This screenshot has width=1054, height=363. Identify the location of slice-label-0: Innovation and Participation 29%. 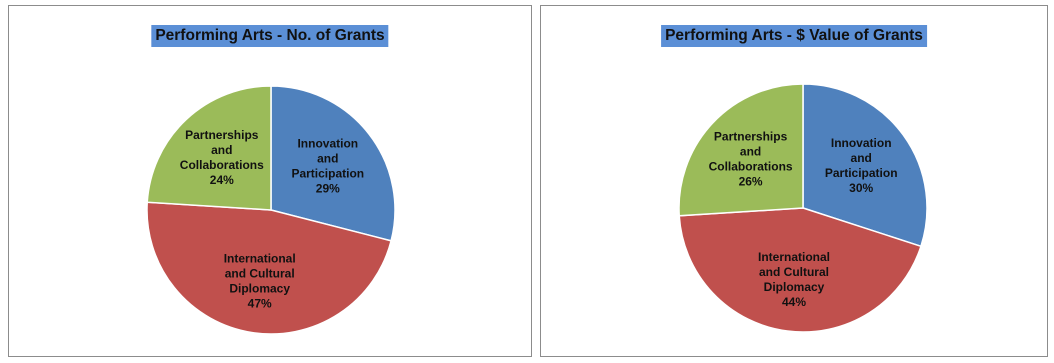
(327, 165).